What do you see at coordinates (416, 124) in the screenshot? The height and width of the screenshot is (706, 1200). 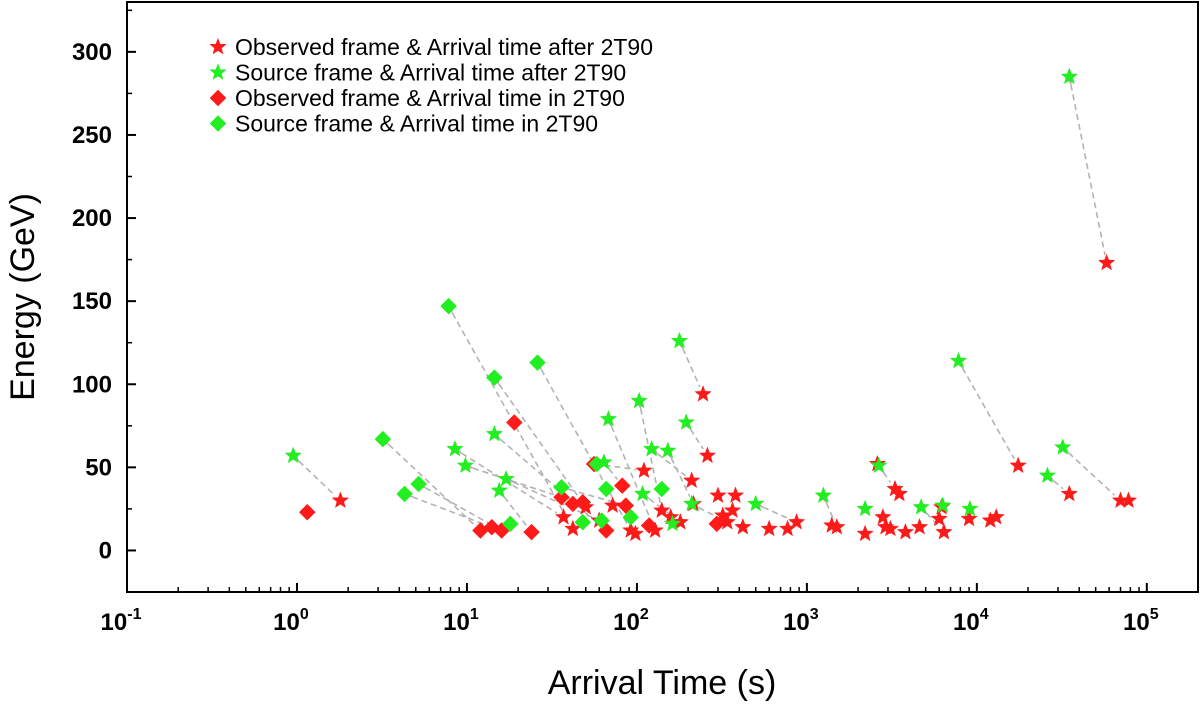 I see `legend-label: Source frame & Arrival time in 2T90` at bounding box center [416, 124].